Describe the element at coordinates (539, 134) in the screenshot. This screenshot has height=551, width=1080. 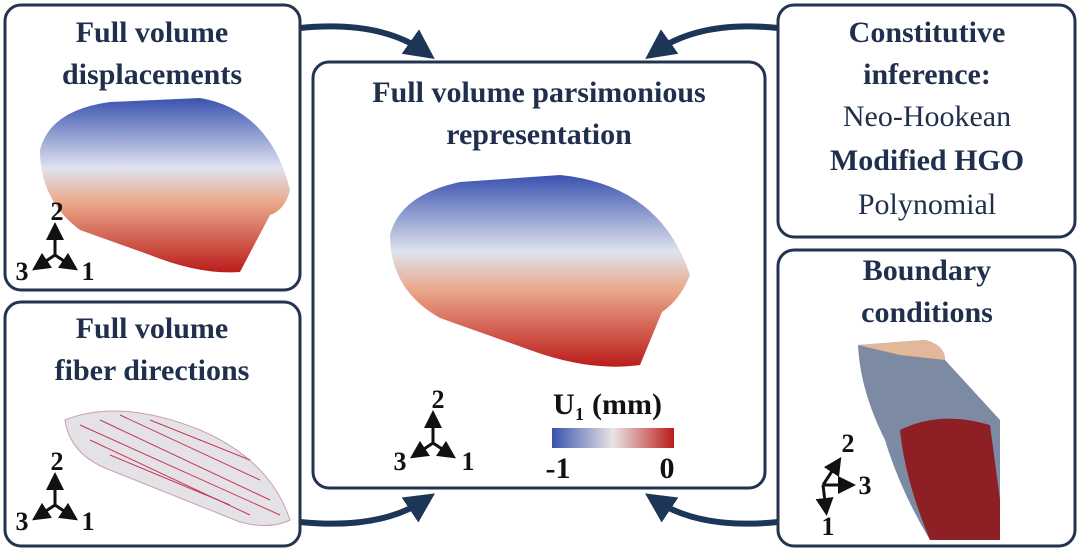
I see `panel-title: representation` at that location.